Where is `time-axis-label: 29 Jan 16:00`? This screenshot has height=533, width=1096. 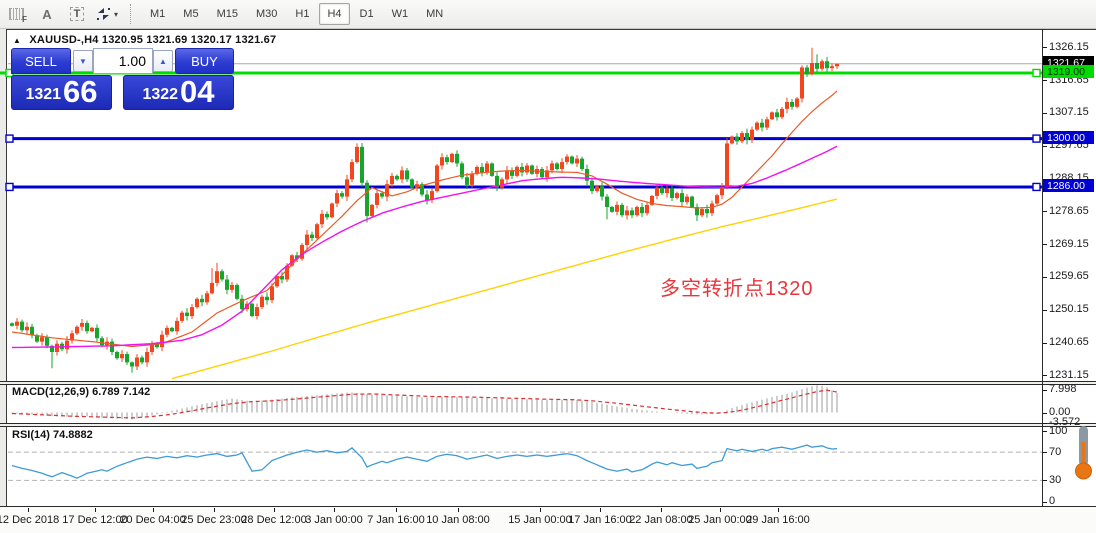
time-axis-label: 29 Jan 16:00 is located at coordinates (778, 520).